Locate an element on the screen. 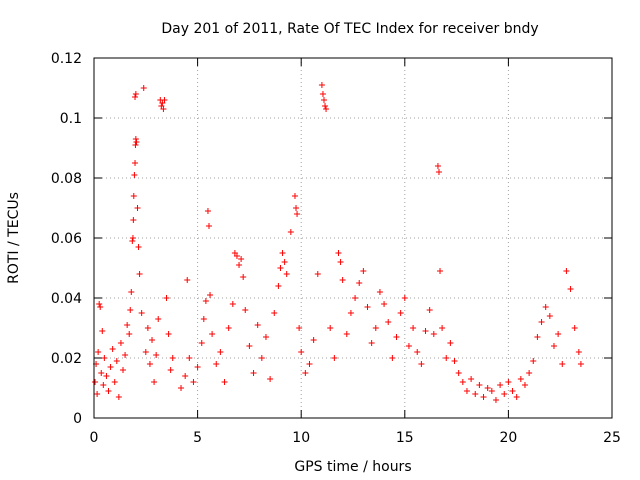  y-tick-label: 0.04 is located at coordinates (66, 299).